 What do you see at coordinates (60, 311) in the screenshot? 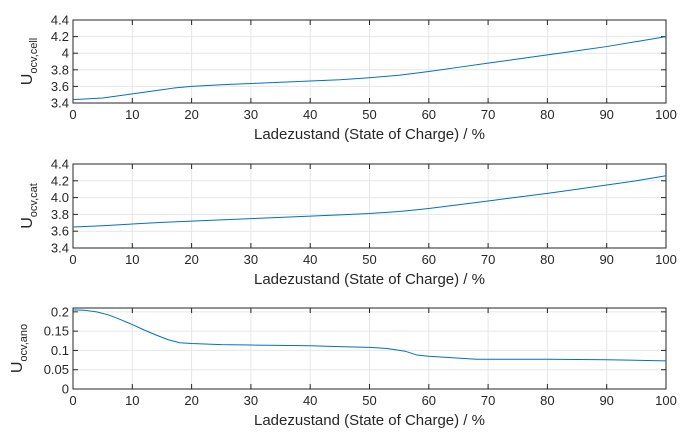
I see `y-tick-label: 0.2` at bounding box center [60, 311].